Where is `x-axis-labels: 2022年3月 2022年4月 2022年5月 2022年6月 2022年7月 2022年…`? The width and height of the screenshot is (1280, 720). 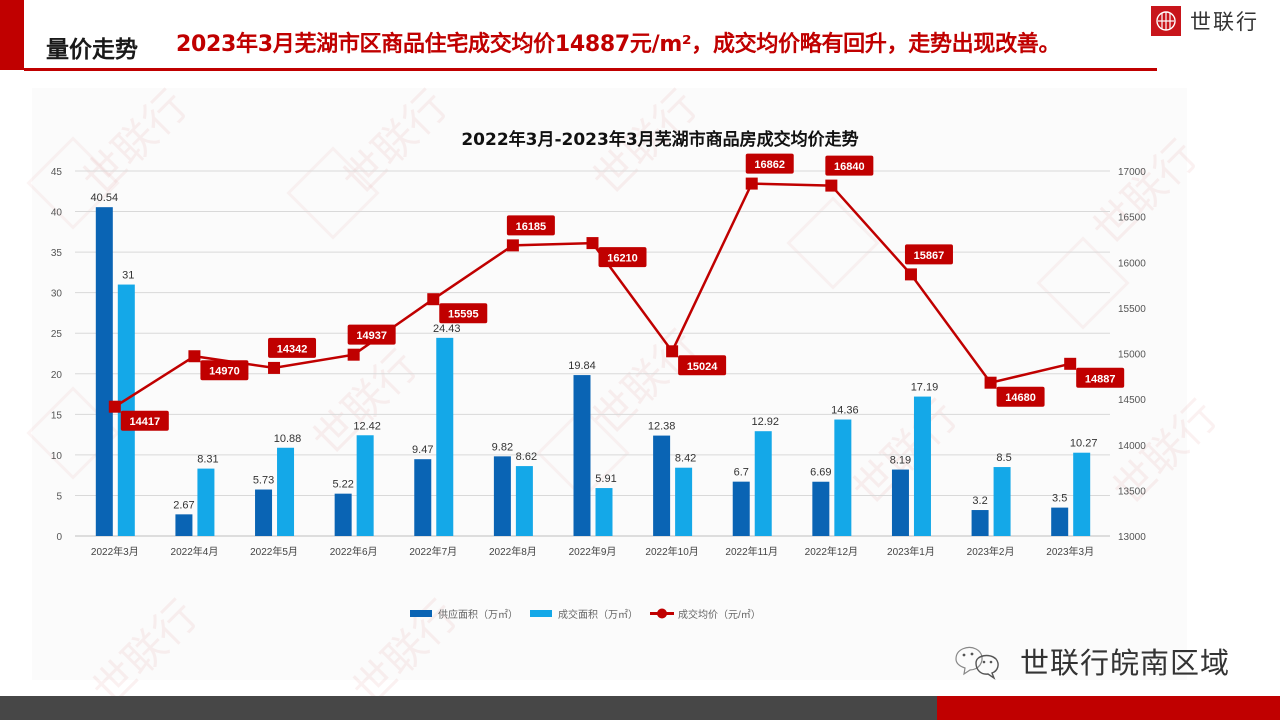
x-axis-labels: 2022年3月 2022年4月 2022年5月 2022年6月 2022年7月 2022年… is located at coordinates (592, 551).